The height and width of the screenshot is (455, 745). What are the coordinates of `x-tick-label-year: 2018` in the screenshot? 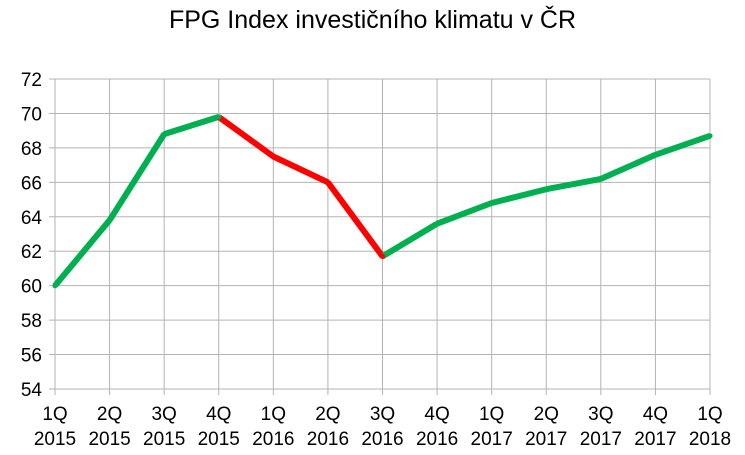 It's located at (710, 439).